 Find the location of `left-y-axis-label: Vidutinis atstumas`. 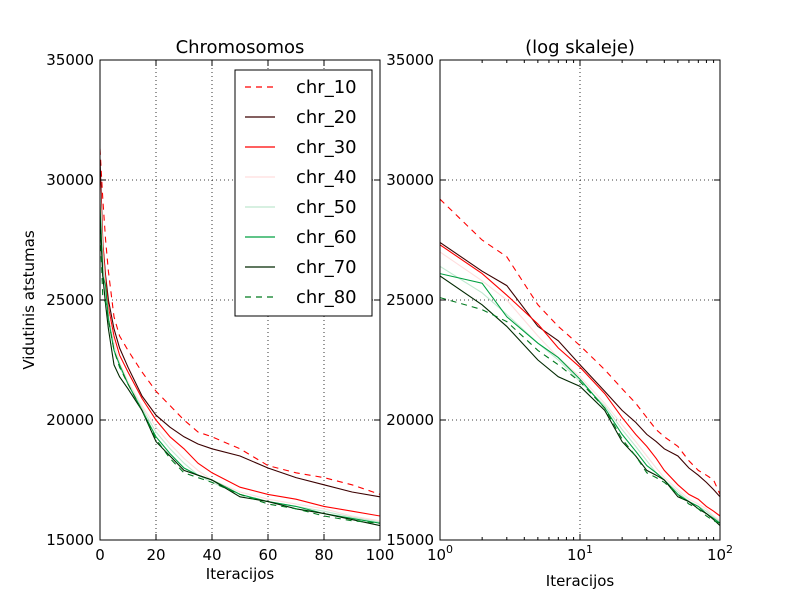

left-y-axis-label: Vidutinis atstumas is located at coordinates (29, 300).